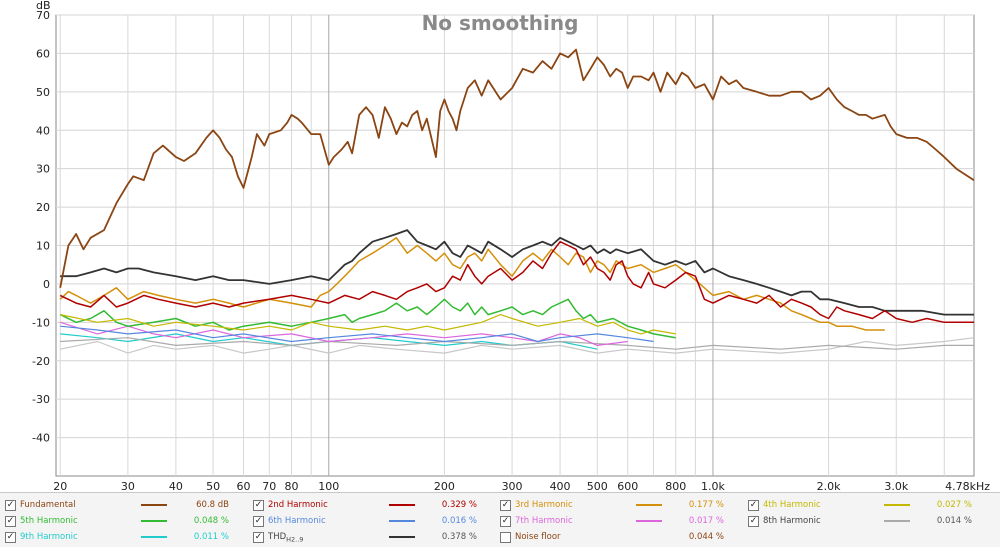  What do you see at coordinates (753, 505) in the screenshot?
I see `legend-checkbox-h4: ✓` at bounding box center [753, 505].